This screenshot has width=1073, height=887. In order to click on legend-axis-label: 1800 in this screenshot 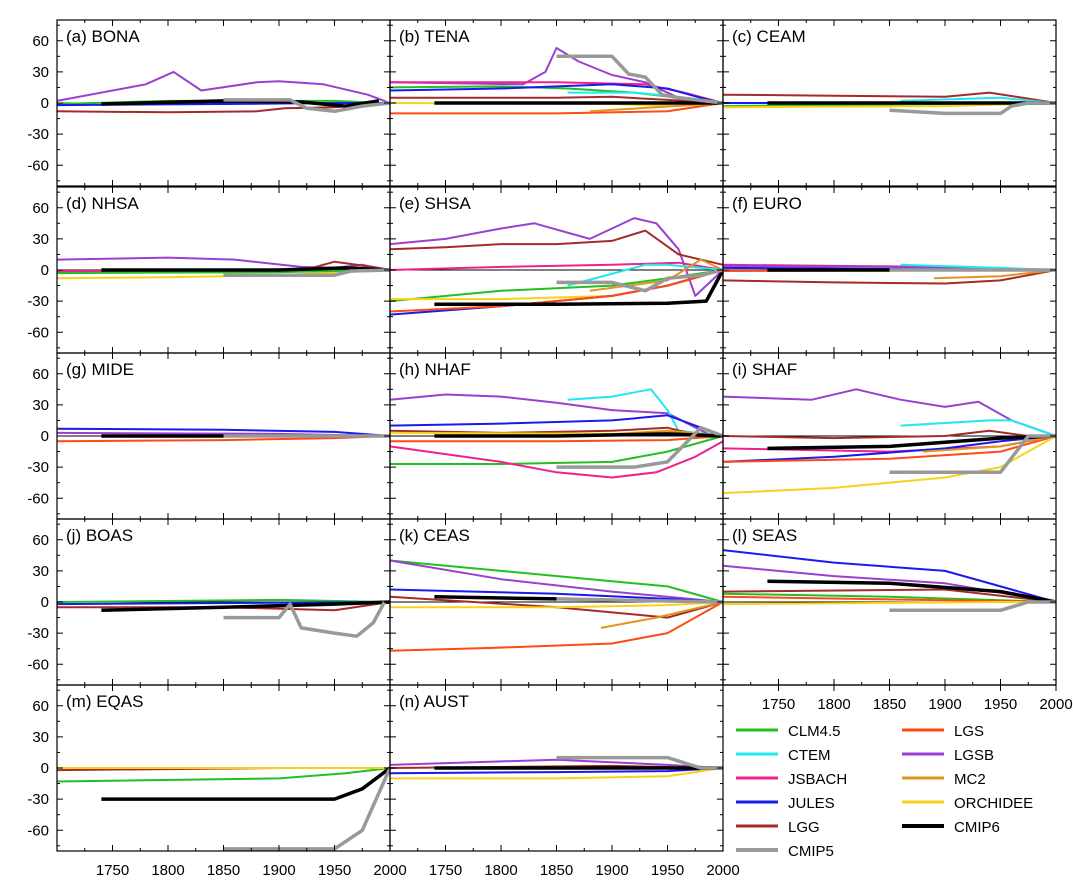, I will do `click(833, 704)`.